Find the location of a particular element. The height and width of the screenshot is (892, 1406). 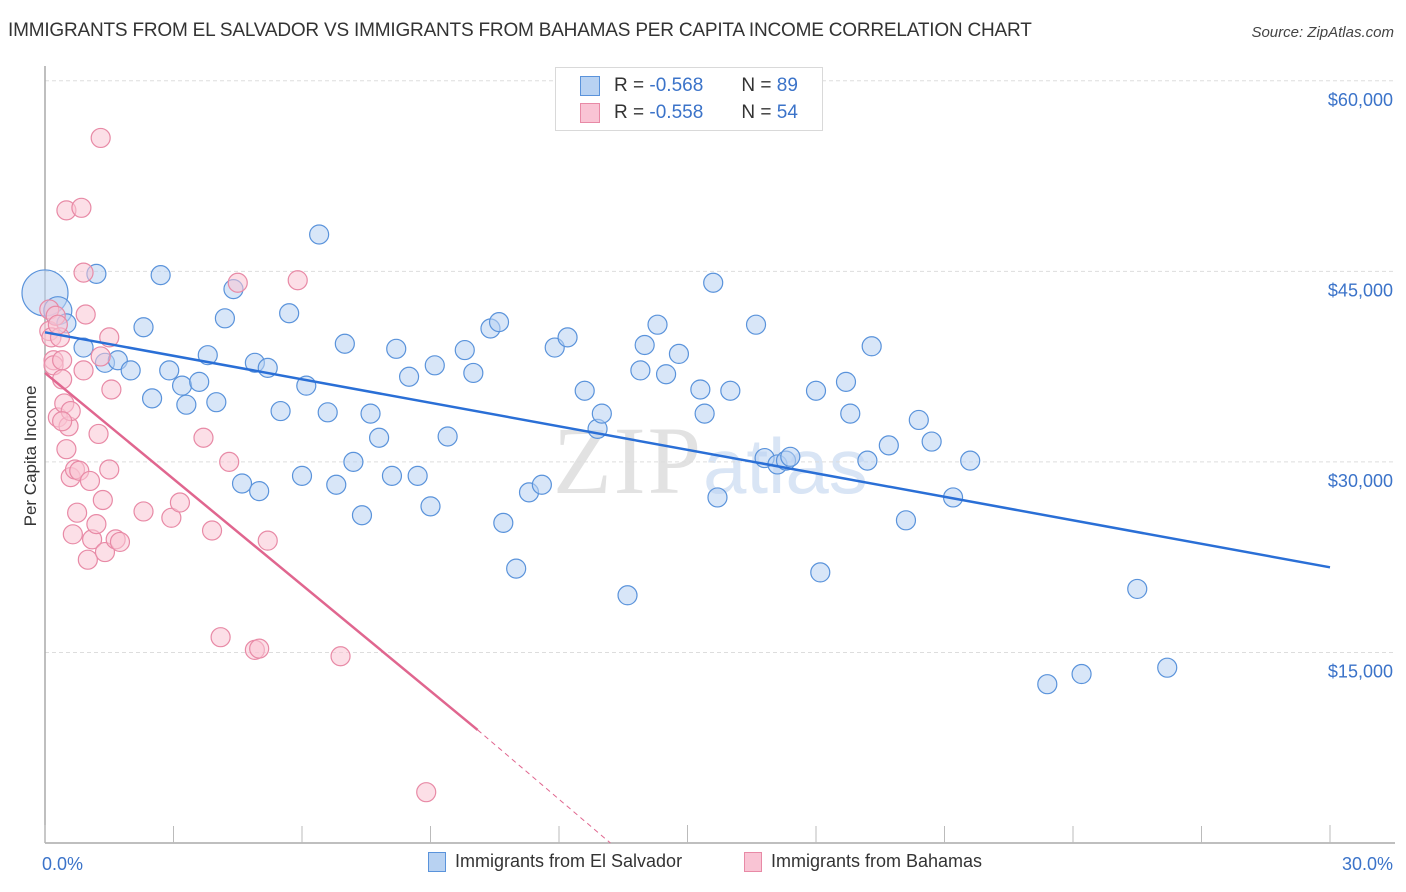

legend-item-bahamas: Immigrants from Bahamas is located at coordinates (863, 861).